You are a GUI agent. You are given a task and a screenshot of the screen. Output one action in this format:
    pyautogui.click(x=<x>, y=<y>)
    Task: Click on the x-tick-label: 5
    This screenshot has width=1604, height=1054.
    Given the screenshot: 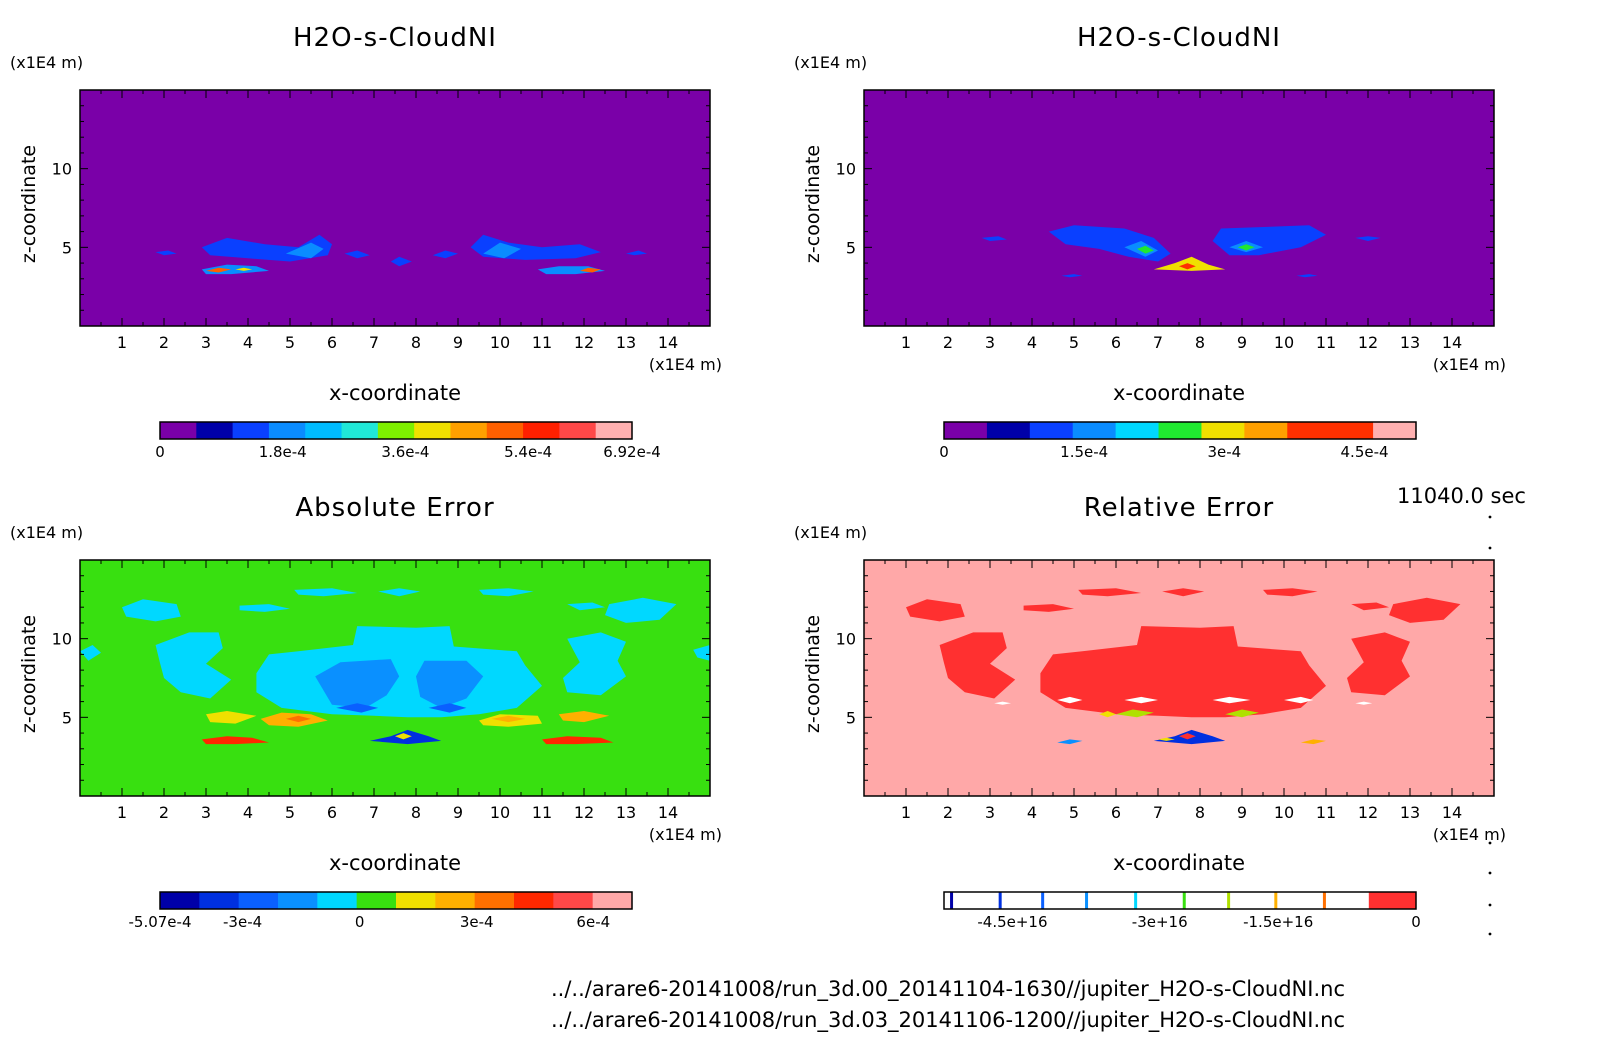 What is the action you would take?
    pyautogui.click(x=1074, y=812)
    